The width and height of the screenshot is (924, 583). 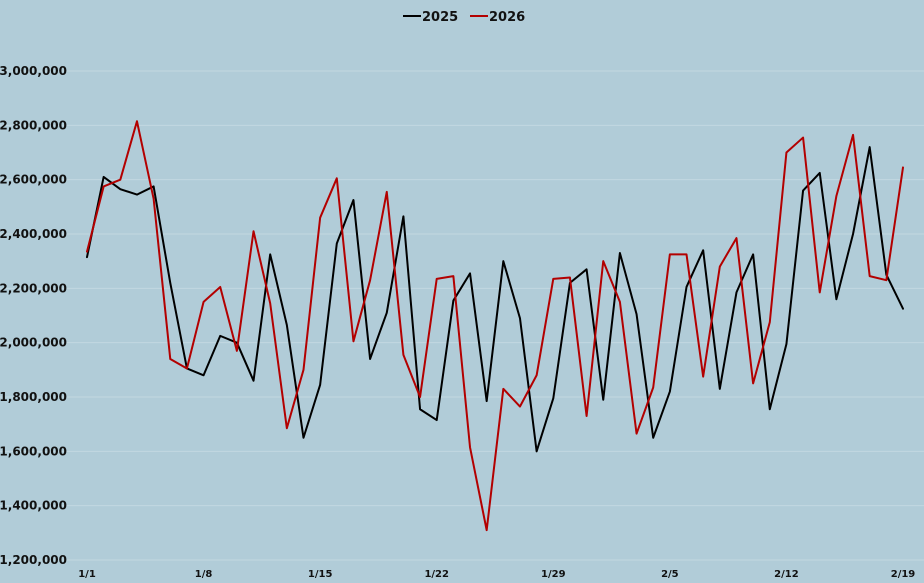 What do you see at coordinates (33, 180) in the screenshot?
I see `y-tick-label: 2,600,000` at bounding box center [33, 180].